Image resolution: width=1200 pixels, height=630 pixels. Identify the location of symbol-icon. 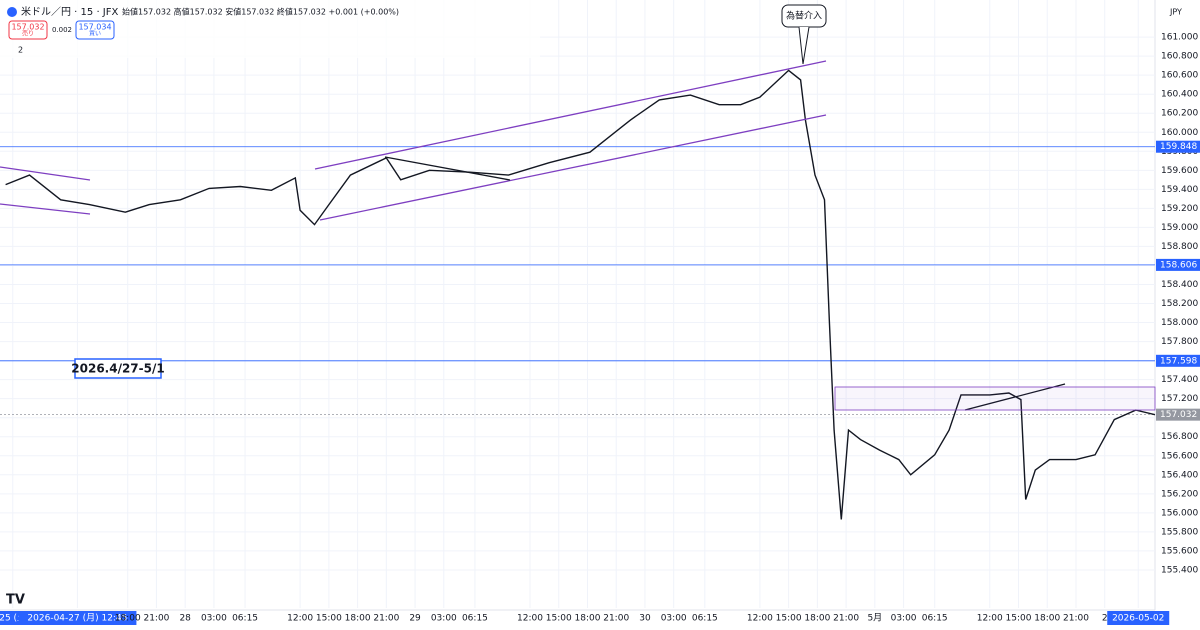
(12, 12).